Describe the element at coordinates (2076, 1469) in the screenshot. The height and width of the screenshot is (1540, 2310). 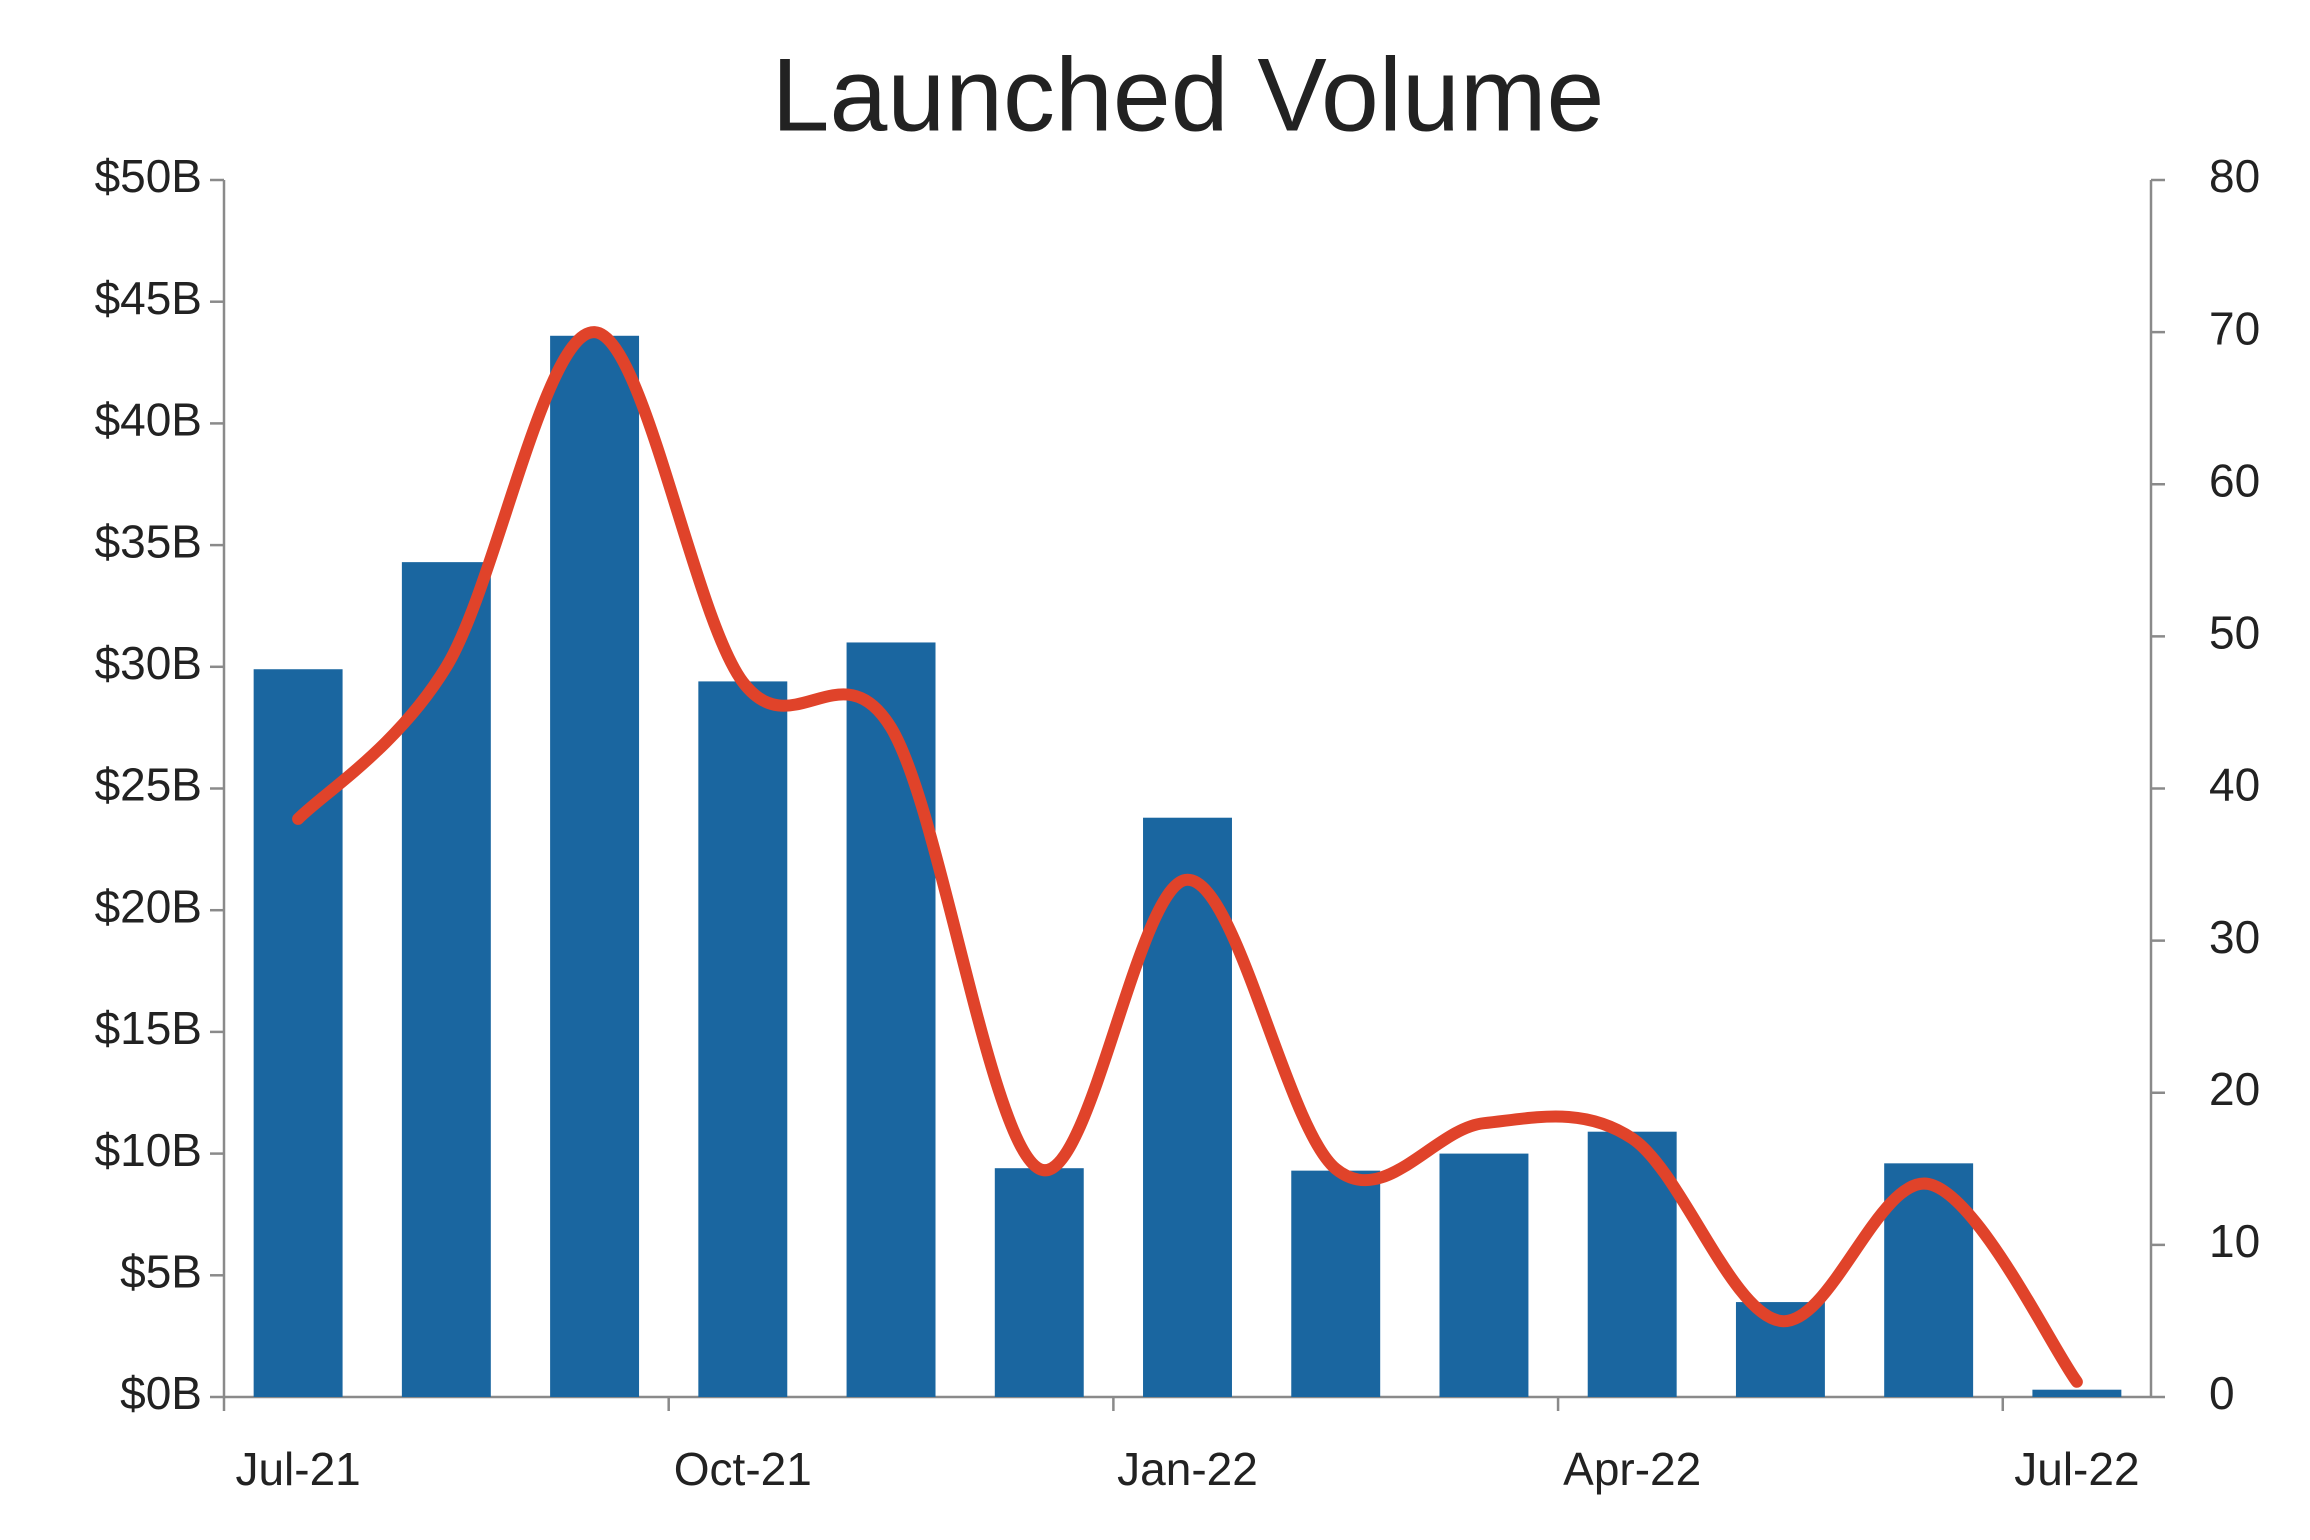
I see `x-tick-label: Jul-22` at that location.